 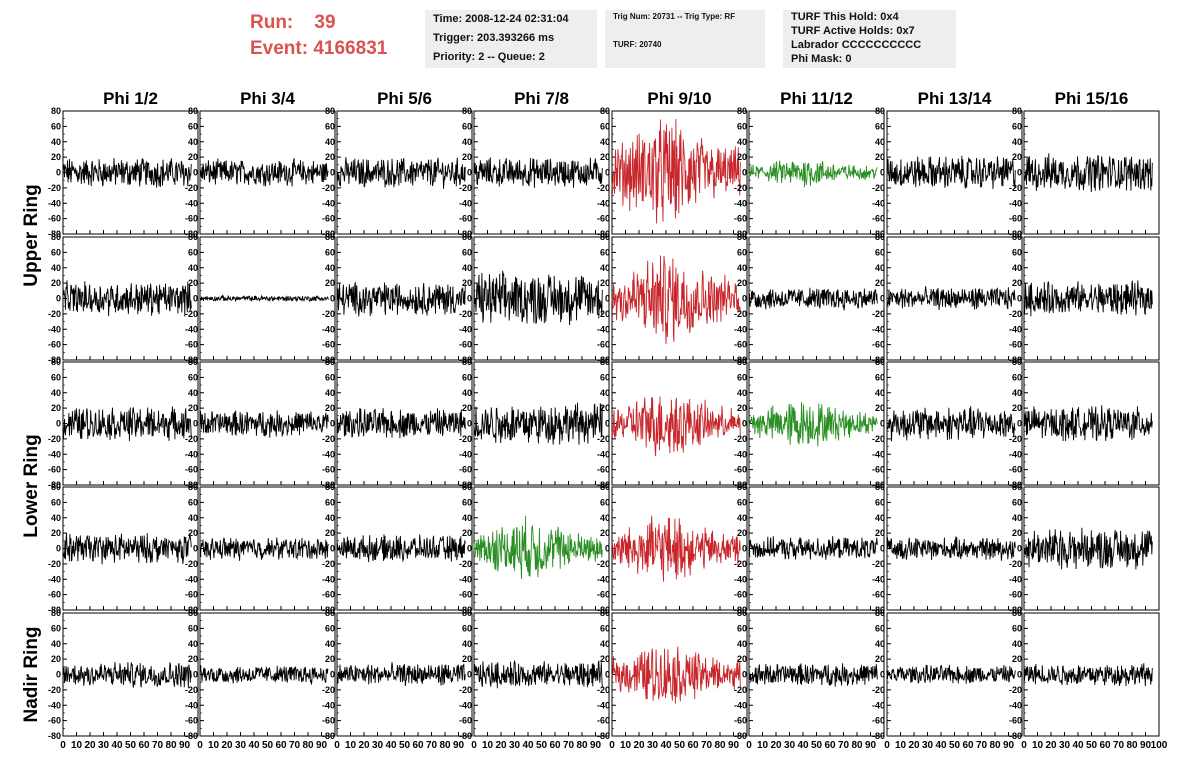 What do you see at coordinates (1159, 745) in the screenshot?
I see `x-tick-label: 100` at bounding box center [1159, 745].